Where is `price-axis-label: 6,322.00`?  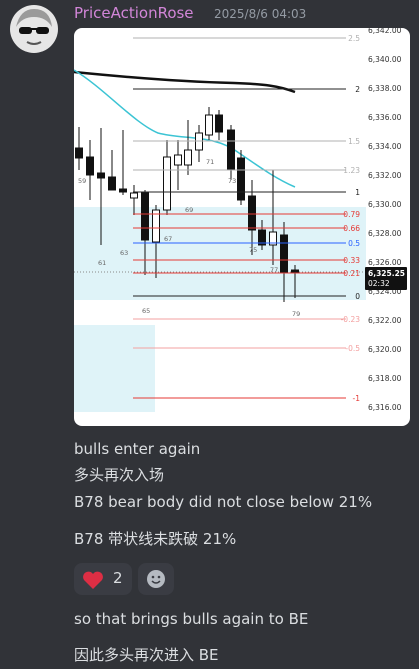
price-axis-label: 6,322.00 is located at coordinates (385, 320).